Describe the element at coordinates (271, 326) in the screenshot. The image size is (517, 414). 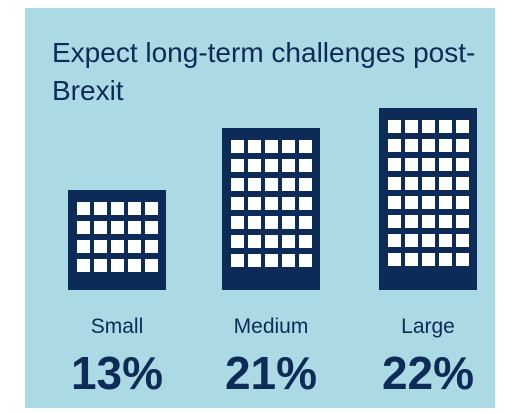
I see `category-label: Medium` at that location.